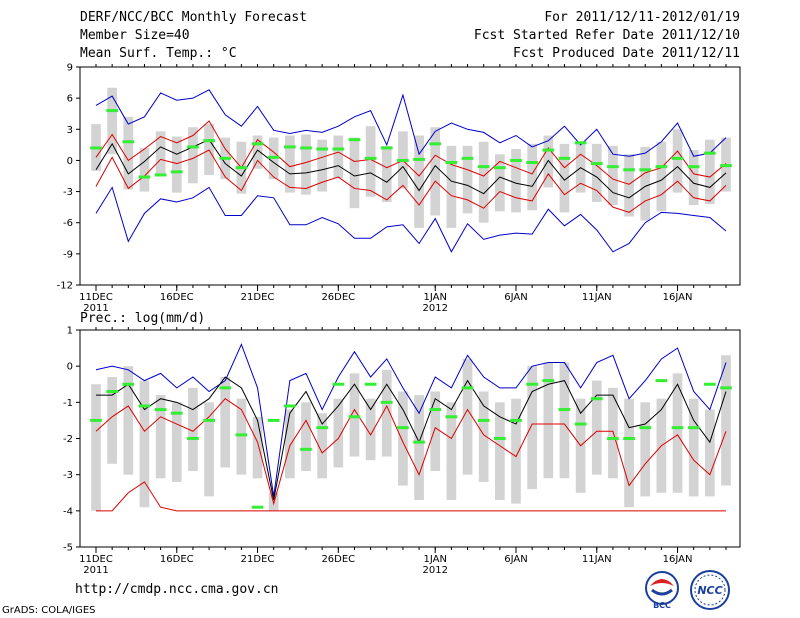 The height and width of the screenshot is (618, 800). What do you see at coordinates (177, 297) in the screenshot?
I see `x-tick-label: 16DEC` at bounding box center [177, 297].